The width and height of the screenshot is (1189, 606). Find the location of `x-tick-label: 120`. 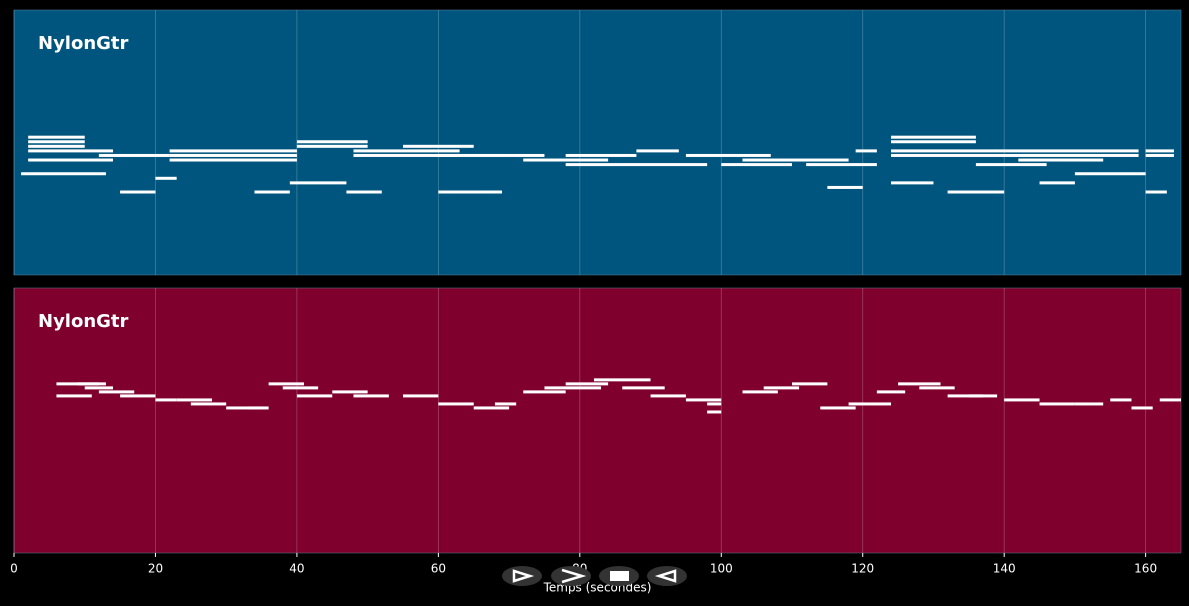

x-tick-label: 120 is located at coordinates (862, 569).